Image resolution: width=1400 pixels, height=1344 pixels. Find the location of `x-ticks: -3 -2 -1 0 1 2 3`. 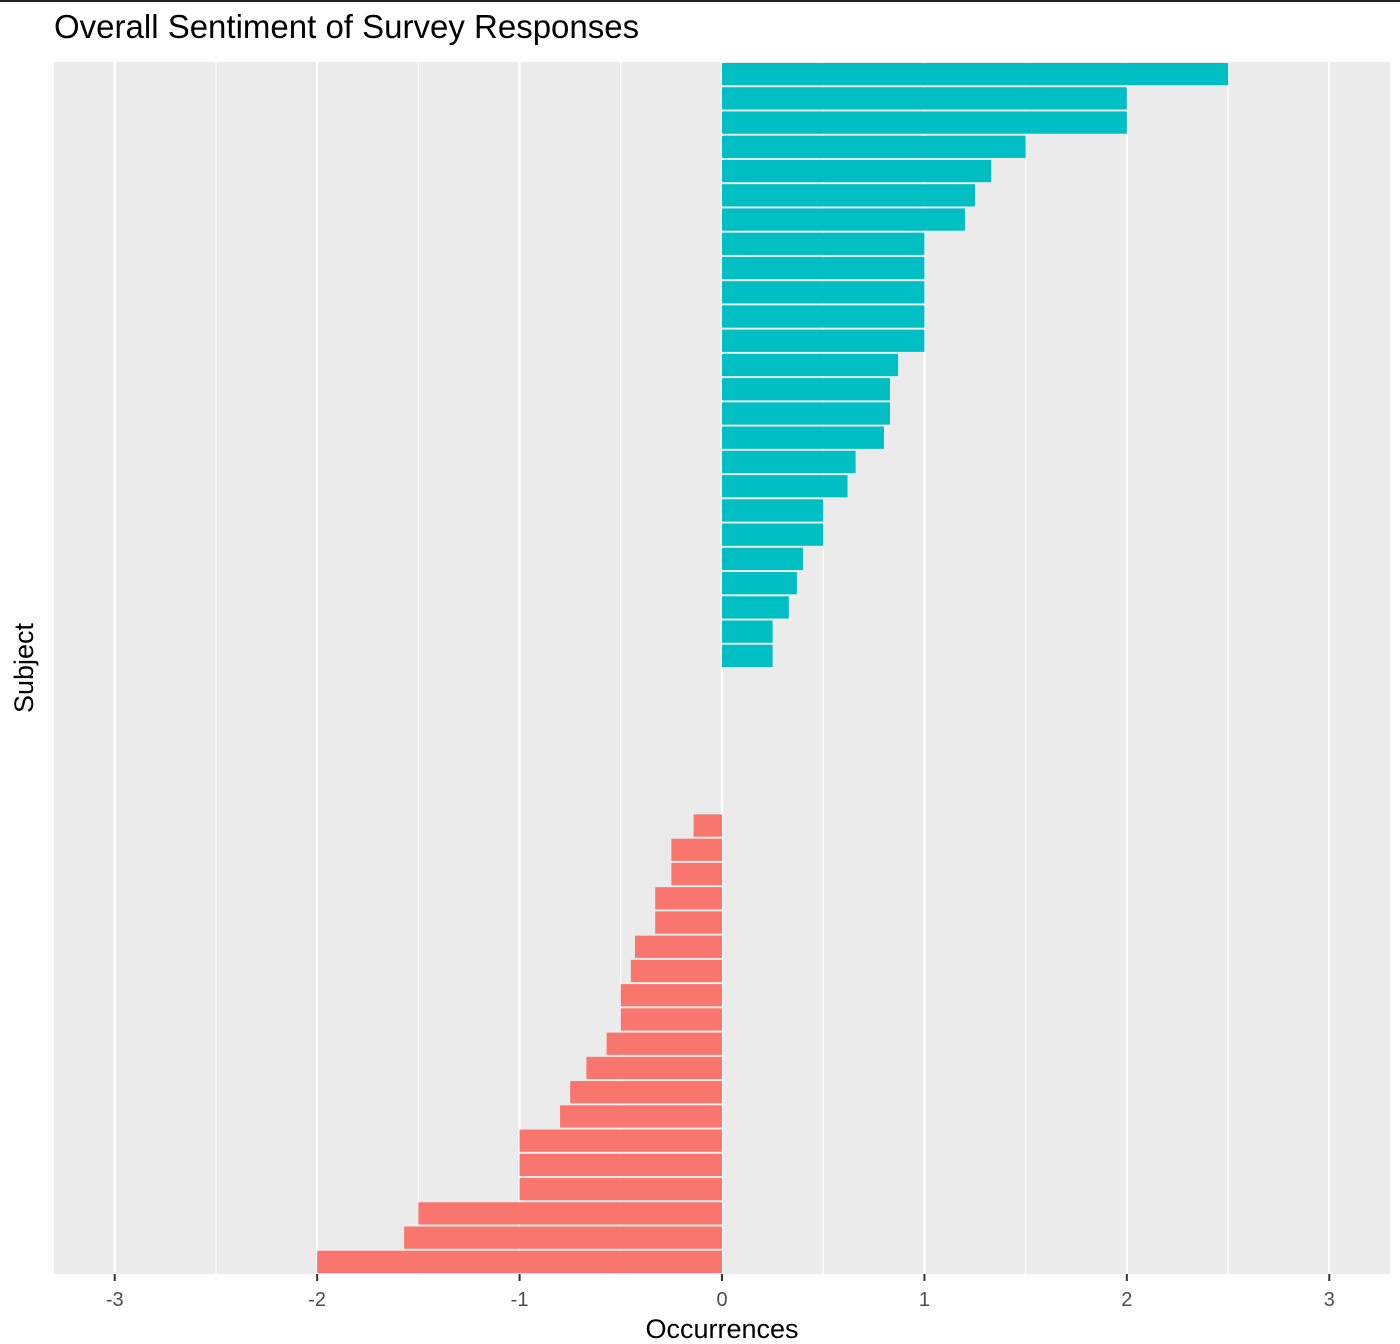

x-ticks: -3 -2 -1 0 1 2 3 is located at coordinates (720, 1292).